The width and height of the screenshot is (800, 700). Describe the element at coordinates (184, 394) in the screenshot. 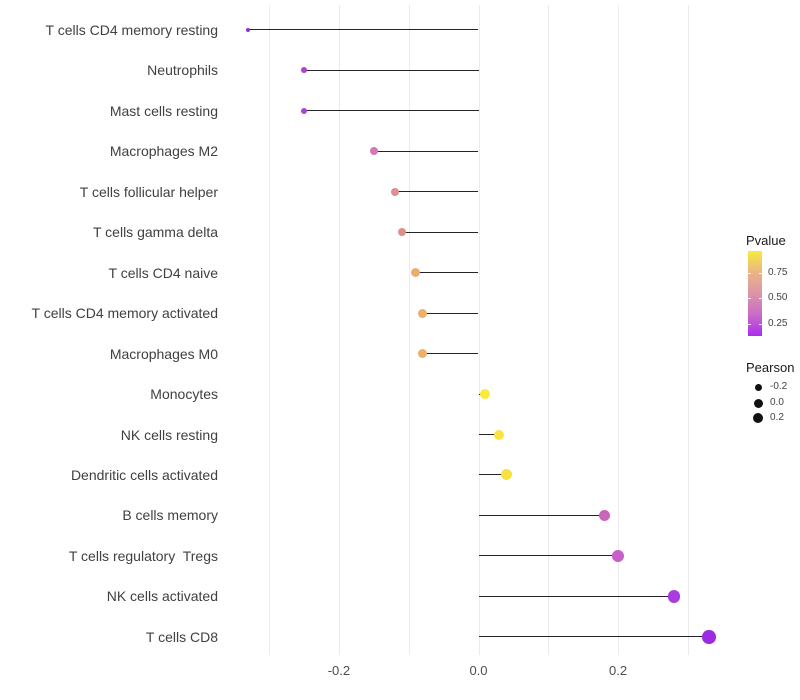

I see `row-label: Monocytes` at that location.